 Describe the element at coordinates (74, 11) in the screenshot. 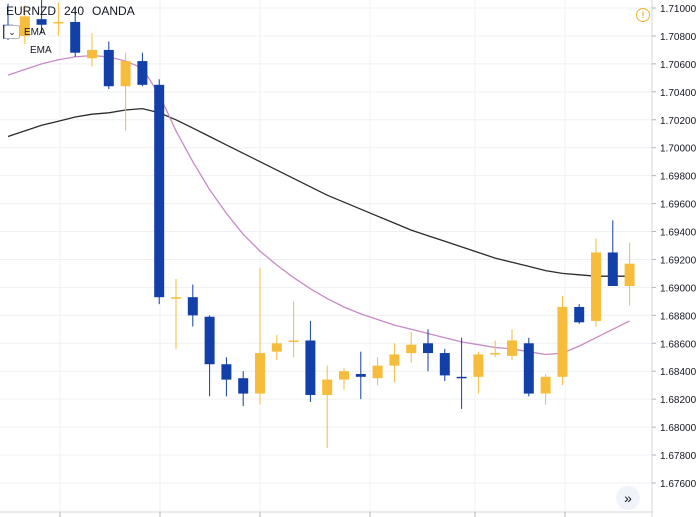

I see `interval-label: 240` at that location.